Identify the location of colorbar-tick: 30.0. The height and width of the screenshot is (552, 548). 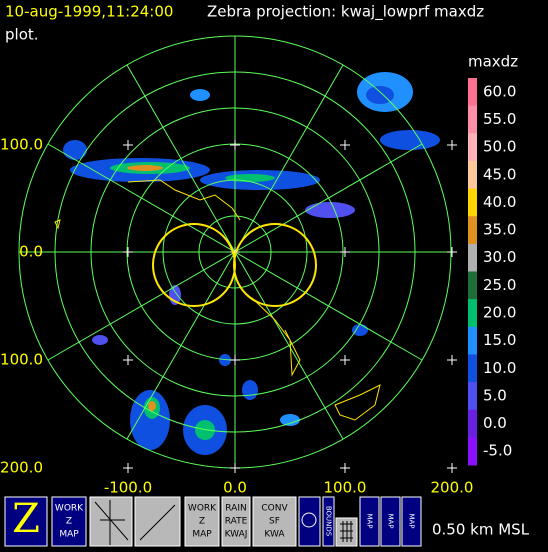
(499, 257).